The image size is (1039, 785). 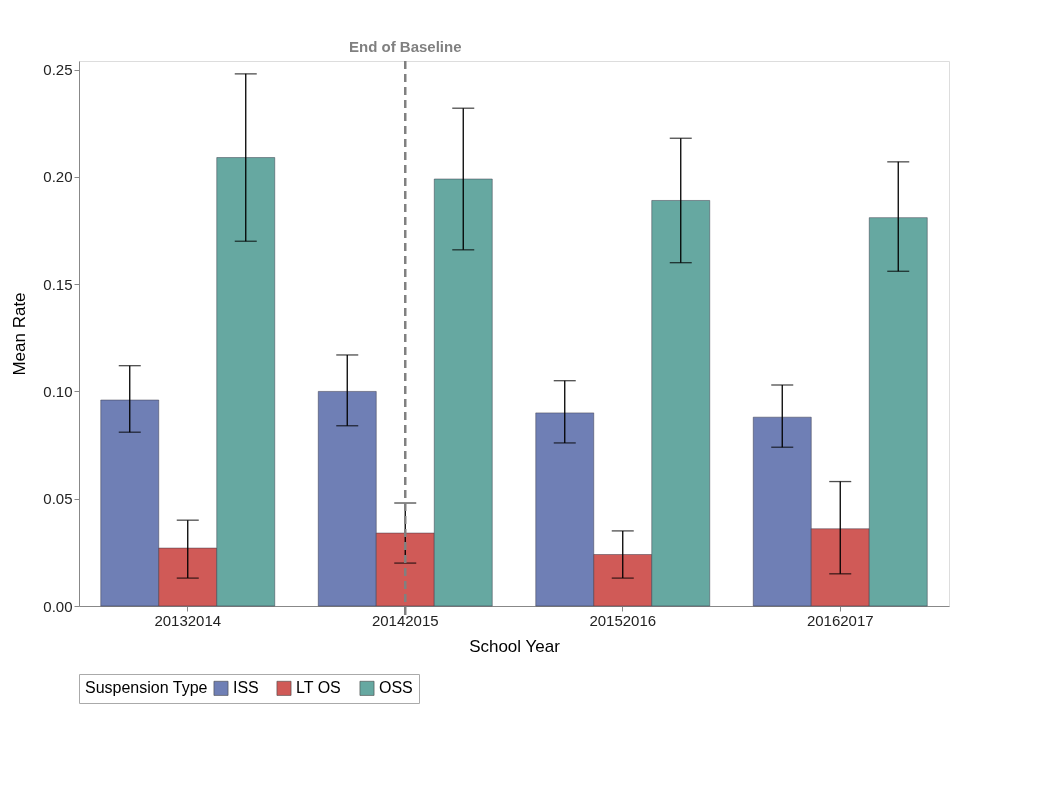 What do you see at coordinates (58, 391) in the screenshot?
I see `y-tick-label: 0.10` at bounding box center [58, 391].